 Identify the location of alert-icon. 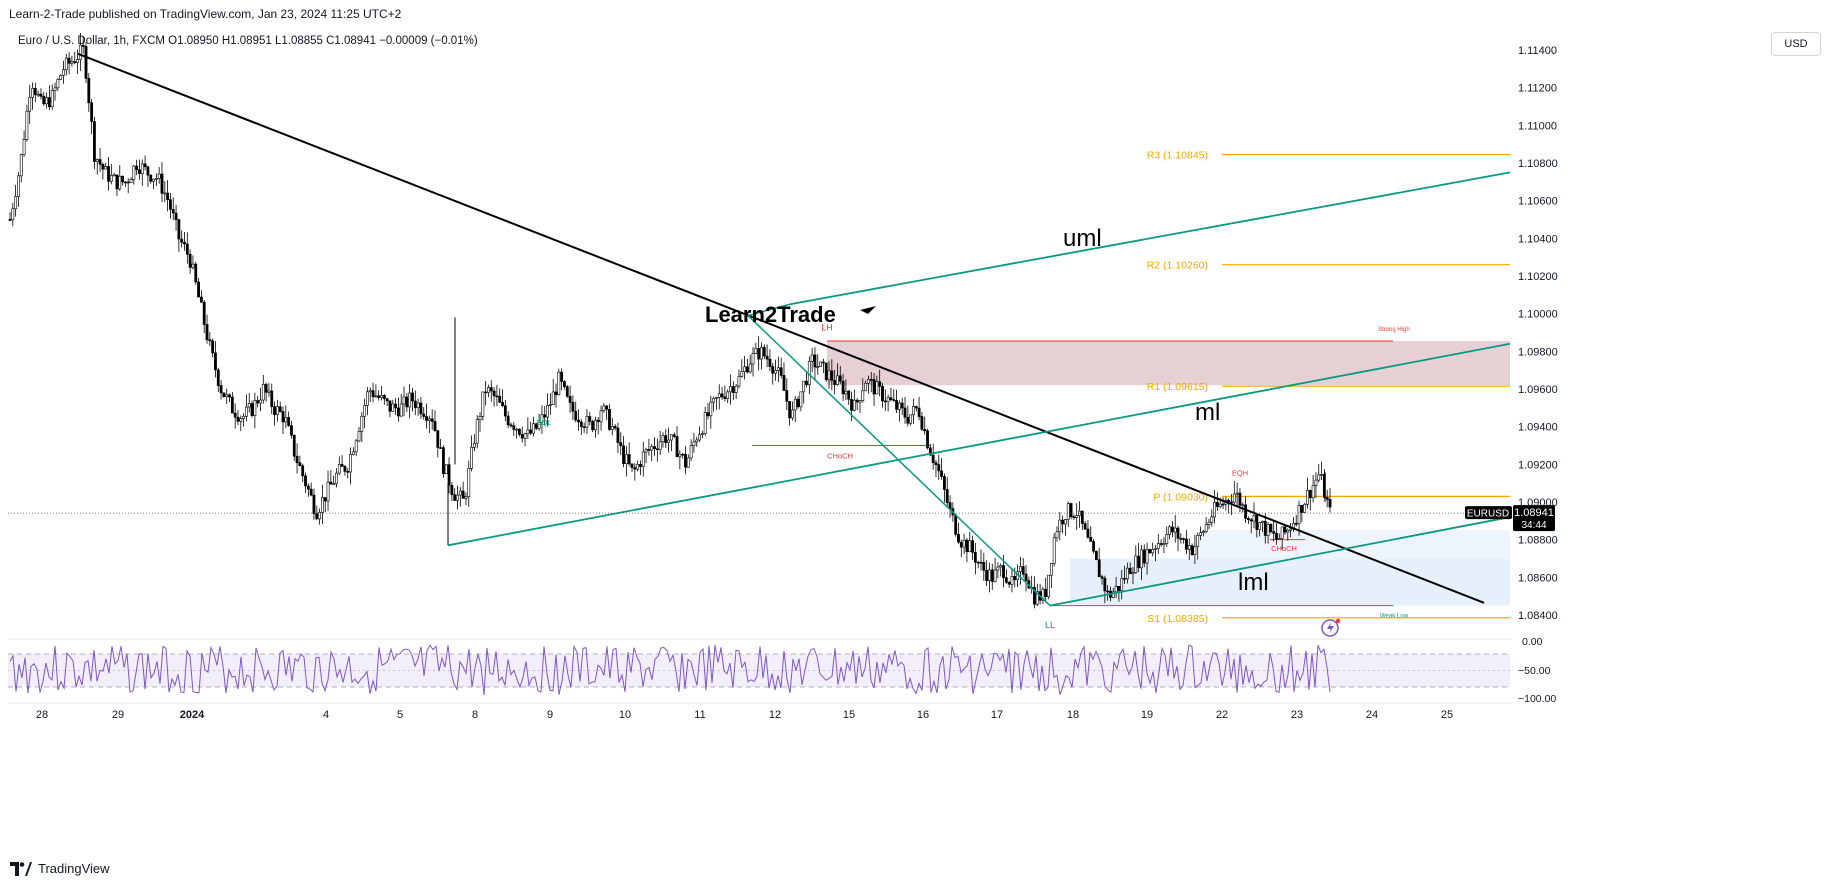
(1330, 628).